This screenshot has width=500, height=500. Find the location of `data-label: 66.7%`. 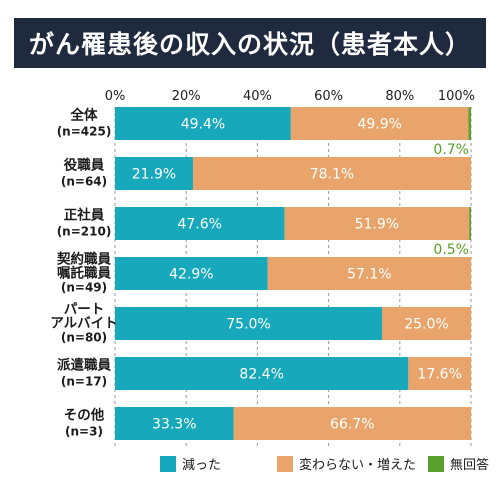

data-label: 66.7% is located at coordinates (352, 425).